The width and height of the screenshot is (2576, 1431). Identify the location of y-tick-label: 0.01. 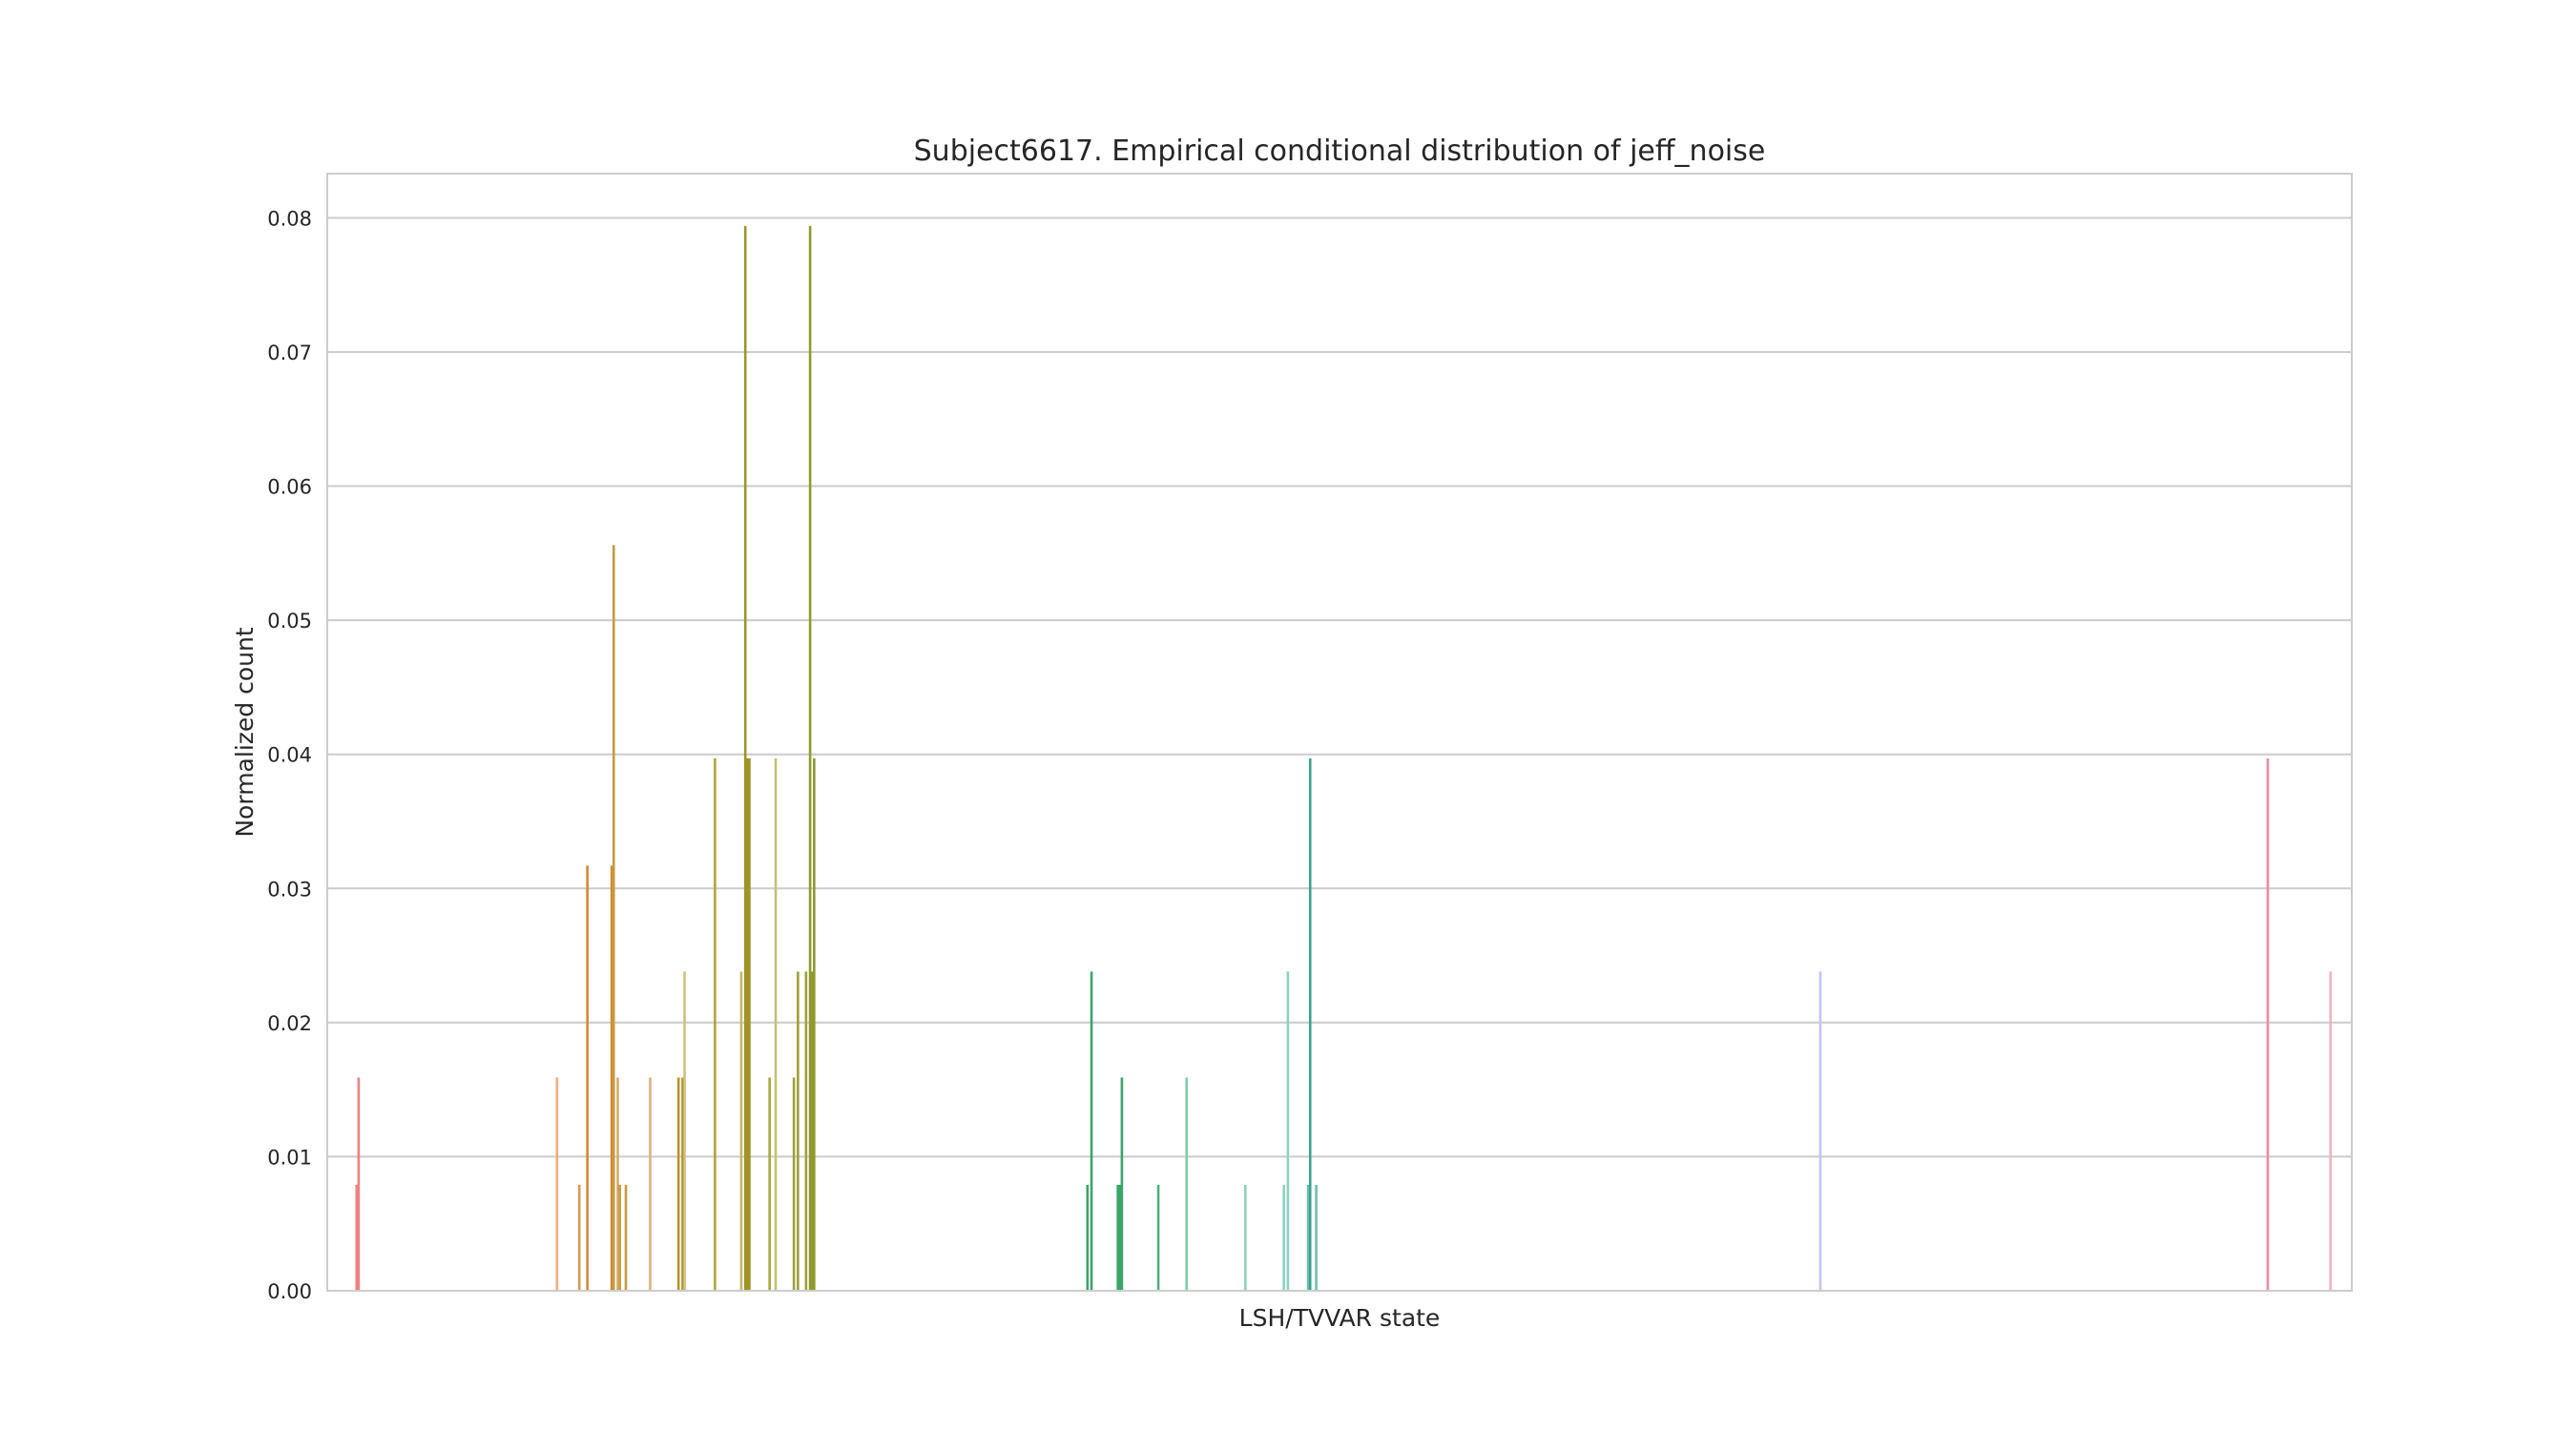
(289, 1157).